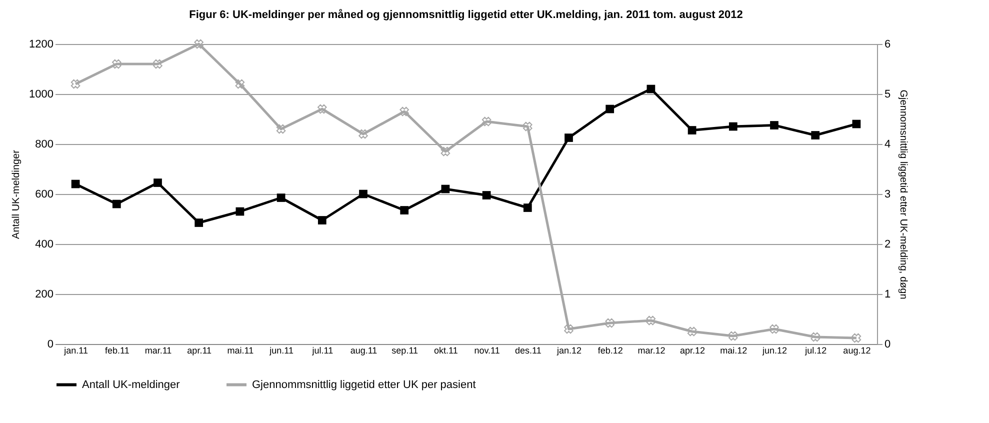 The height and width of the screenshot is (423, 989). Describe the element at coordinates (887, 244) in the screenshot. I see `y2-tick-label: 2` at that location.